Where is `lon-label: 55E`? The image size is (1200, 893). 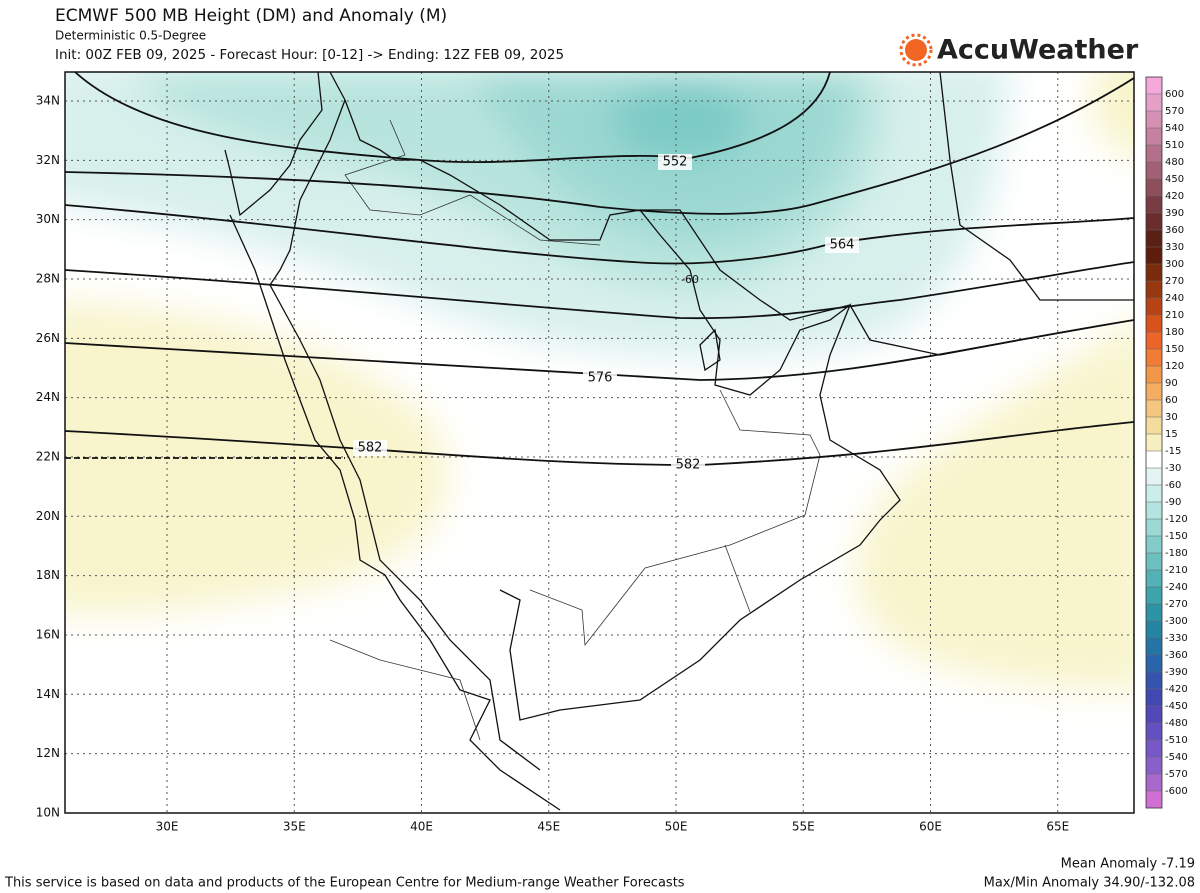
lon-label: 55E is located at coordinates (803, 827).